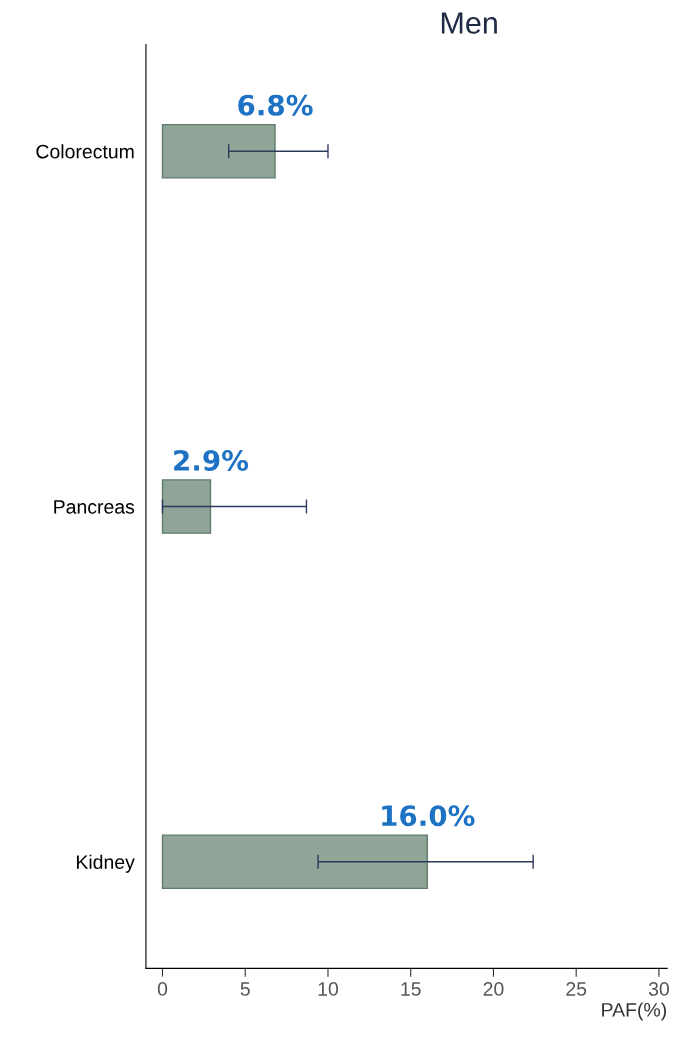 The width and height of the screenshot is (695, 1039). I want to click on x-tick-label: 10, so click(328, 989).